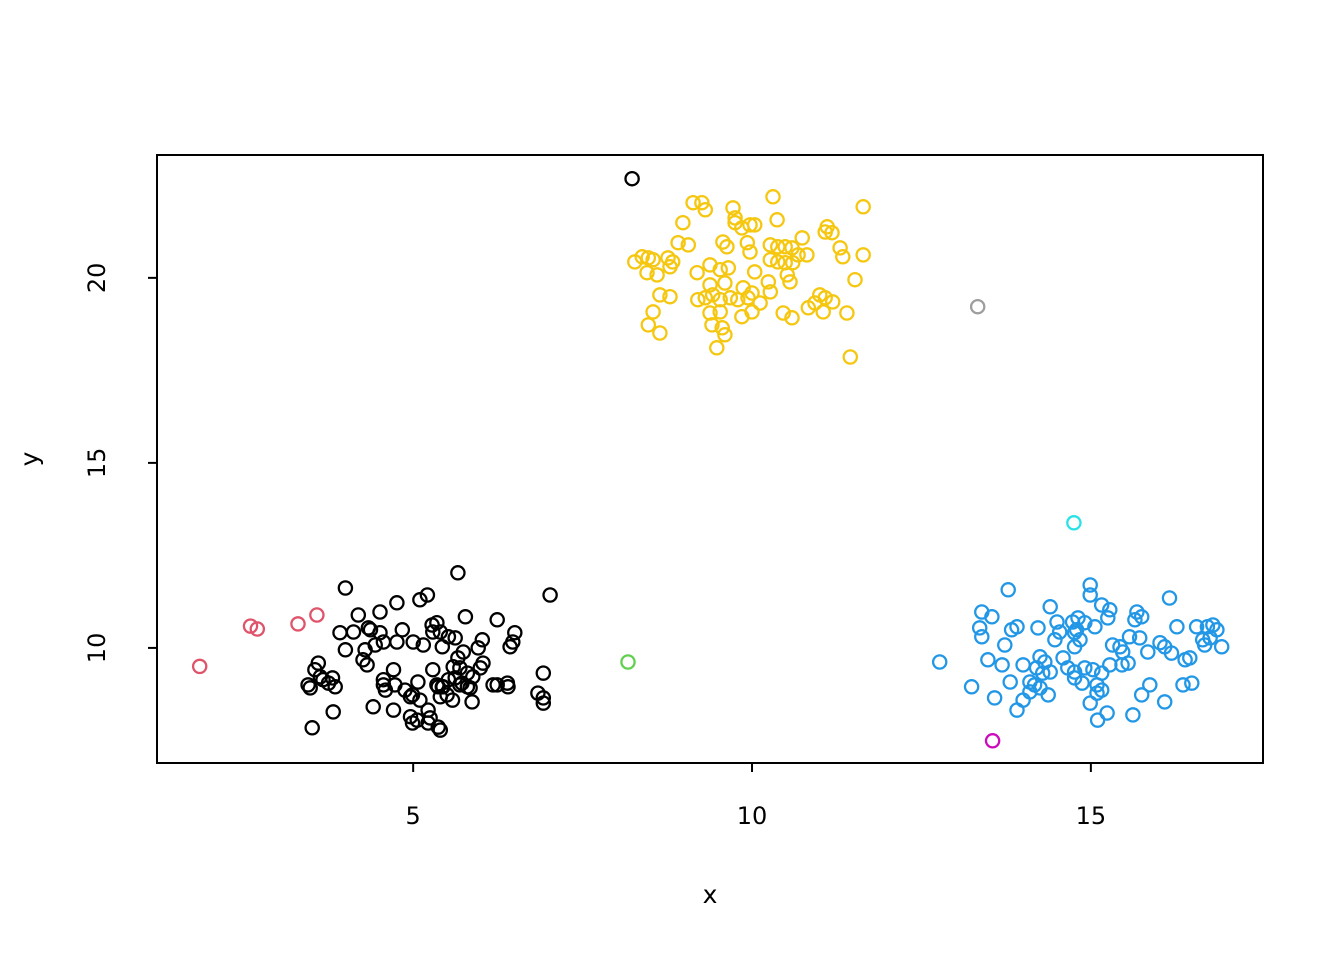  What do you see at coordinates (97, 648) in the screenshot?
I see `y-tick-label: 10` at bounding box center [97, 648].